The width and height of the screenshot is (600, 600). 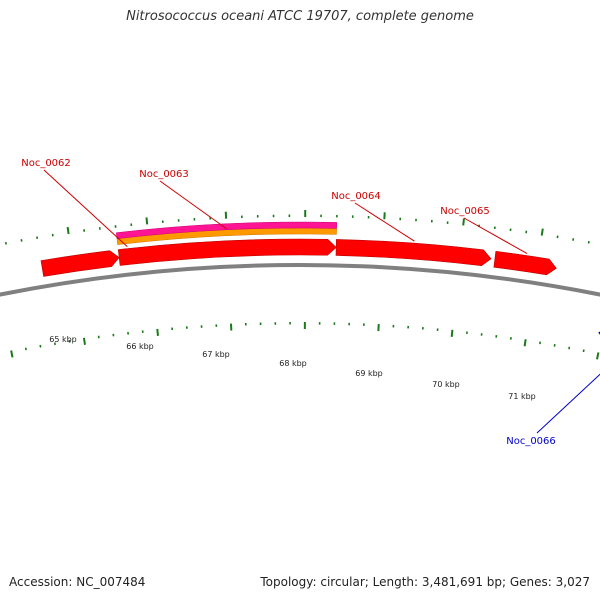 I want to click on tick-label-66: 66 kbp, so click(x=140, y=346).